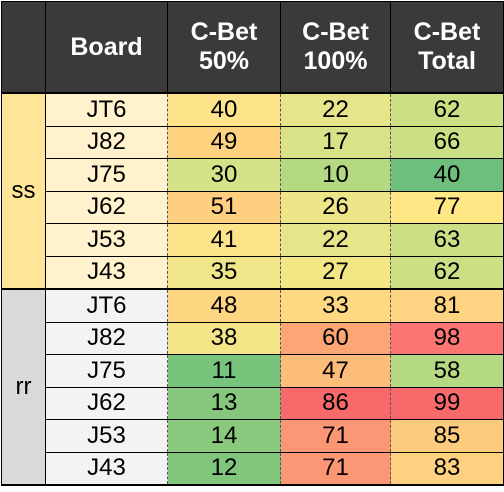 The width and height of the screenshot is (504, 492). What do you see at coordinates (447, 468) in the screenshot?
I see `cbet-total-cell: 83` at bounding box center [447, 468].